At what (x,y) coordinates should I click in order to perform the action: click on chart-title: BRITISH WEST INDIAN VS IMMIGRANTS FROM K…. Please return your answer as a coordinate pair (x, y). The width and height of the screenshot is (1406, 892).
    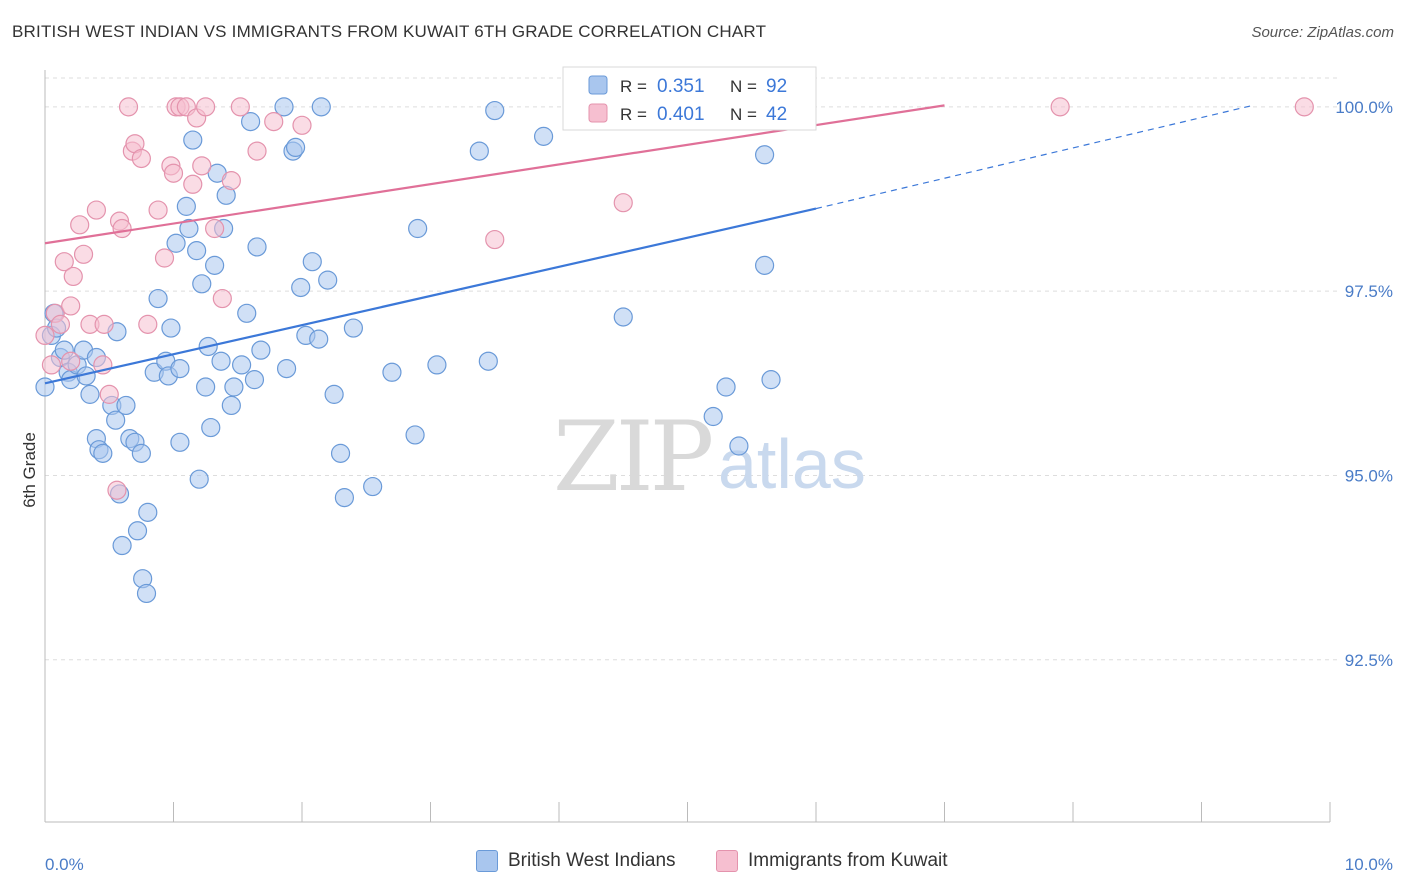
    Looking at the image, I should click on (389, 31).